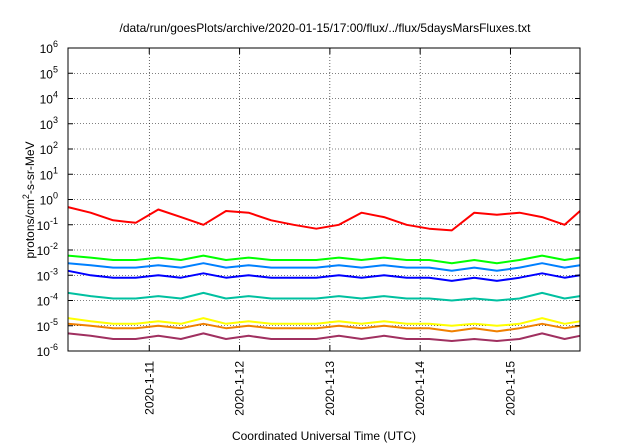 The image size is (640, 448). What do you see at coordinates (29, 199) in the screenshot?
I see `y-axis-label: protons/cm2-s-sr-MeV` at bounding box center [29, 199].